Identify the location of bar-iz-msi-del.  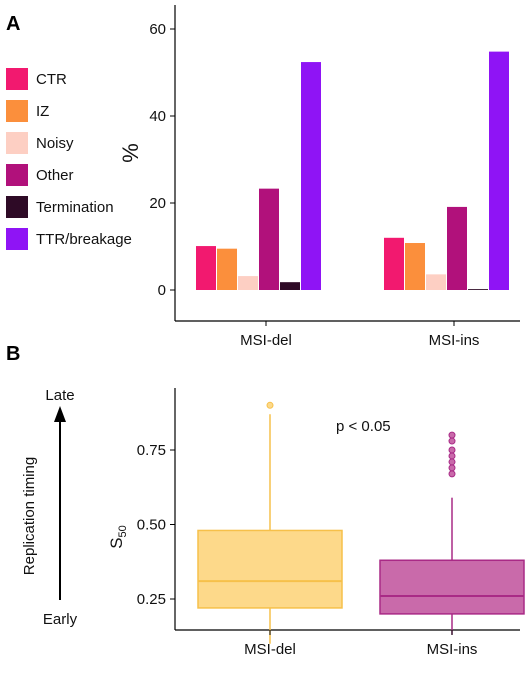
(227, 269).